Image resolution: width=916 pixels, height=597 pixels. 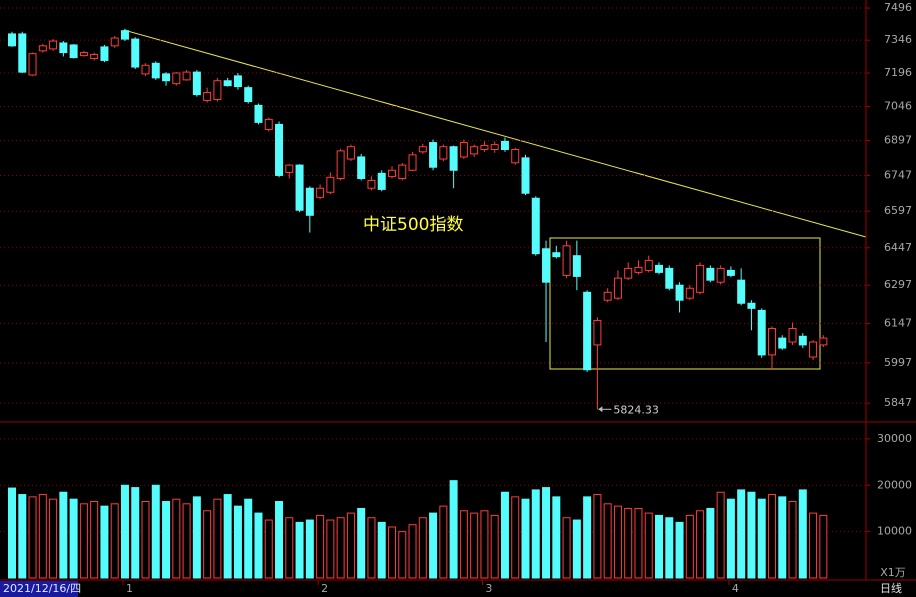 What do you see at coordinates (42, 588) in the screenshot?
I see `x-tick-label: 2021/12/16/四` at bounding box center [42, 588].